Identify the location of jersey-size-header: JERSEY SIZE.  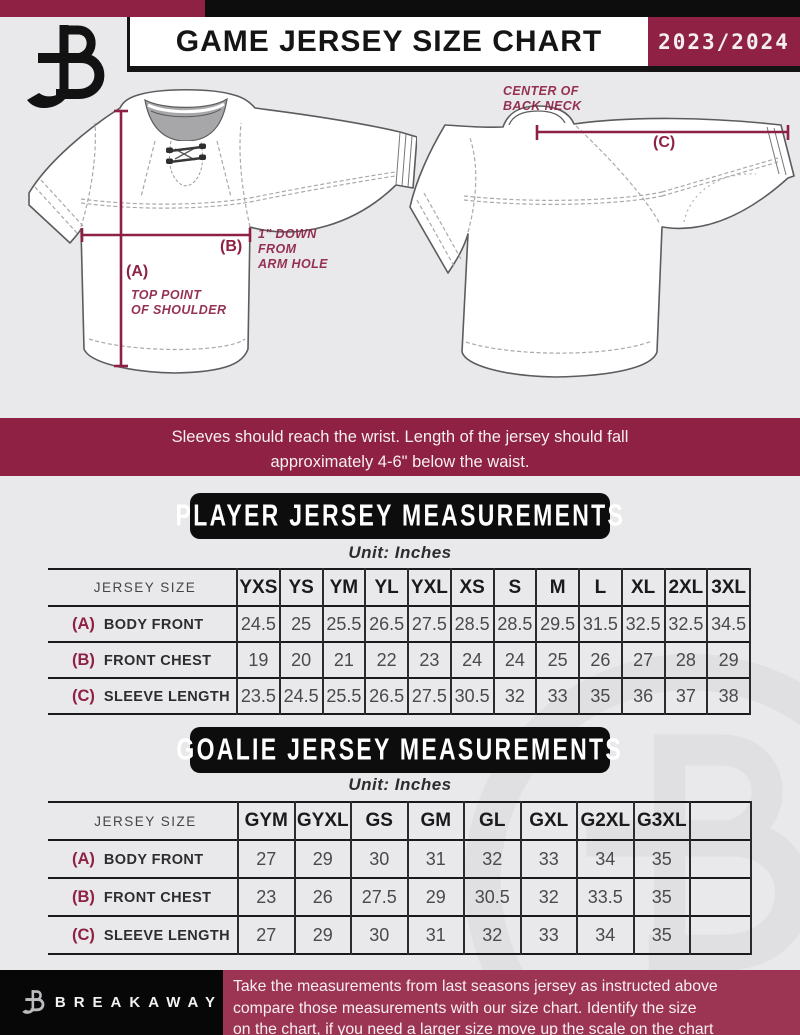
(145, 587).